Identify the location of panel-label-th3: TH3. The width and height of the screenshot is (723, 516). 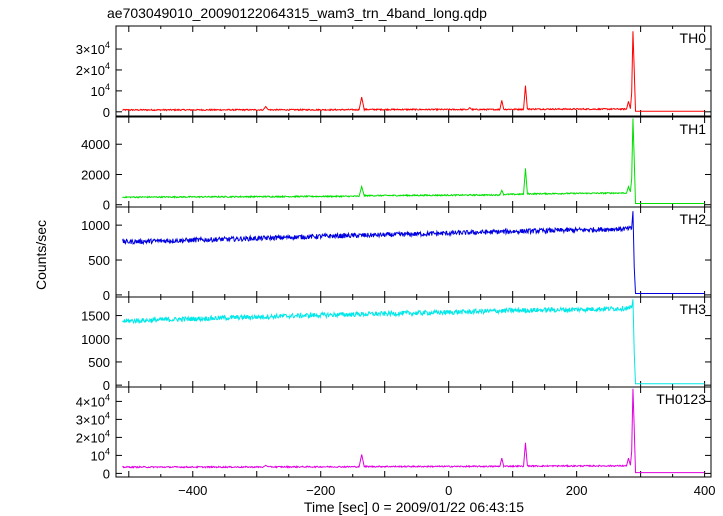
(693, 309).